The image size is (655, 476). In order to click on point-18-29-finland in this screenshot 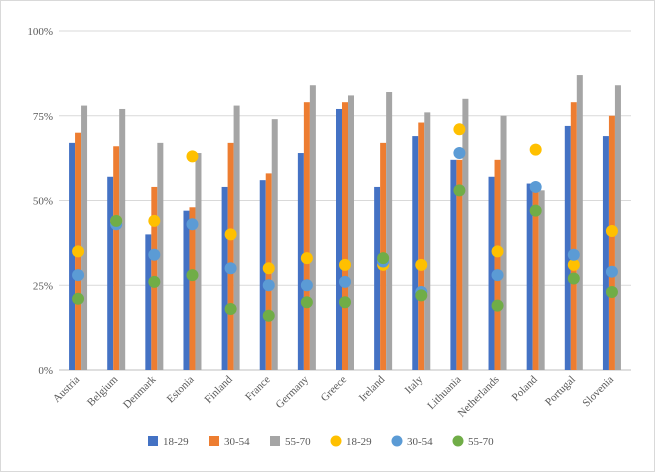, I will do `click(230, 234)`.